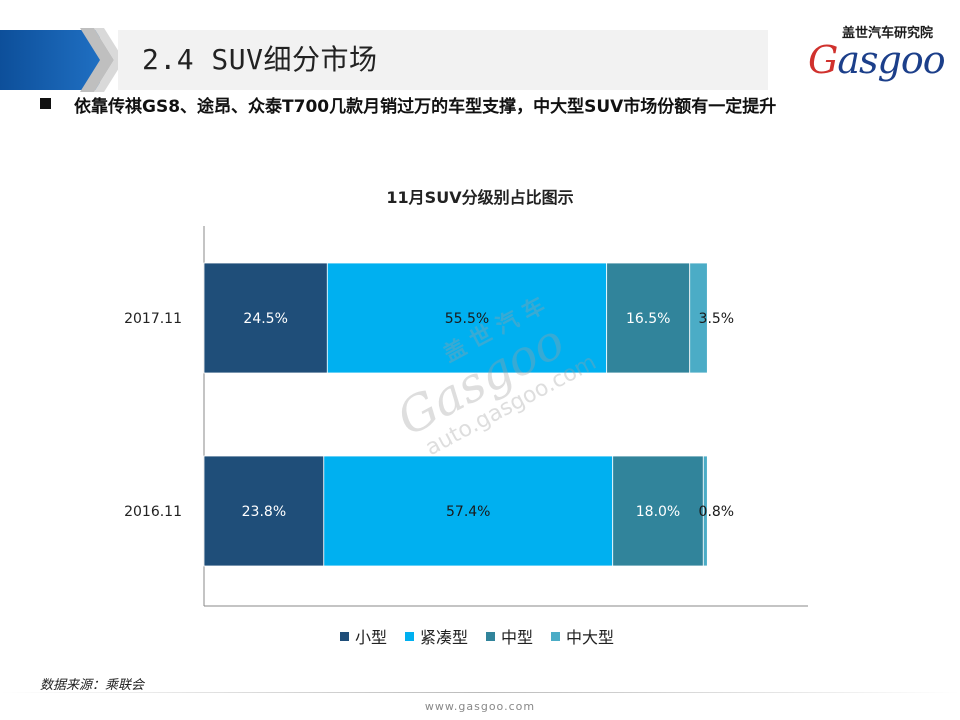 This screenshot has width=960, height=720. Describe the element at coordinates (153, 512) in the screenshot. I see `category-label: 2016.11` at that location.